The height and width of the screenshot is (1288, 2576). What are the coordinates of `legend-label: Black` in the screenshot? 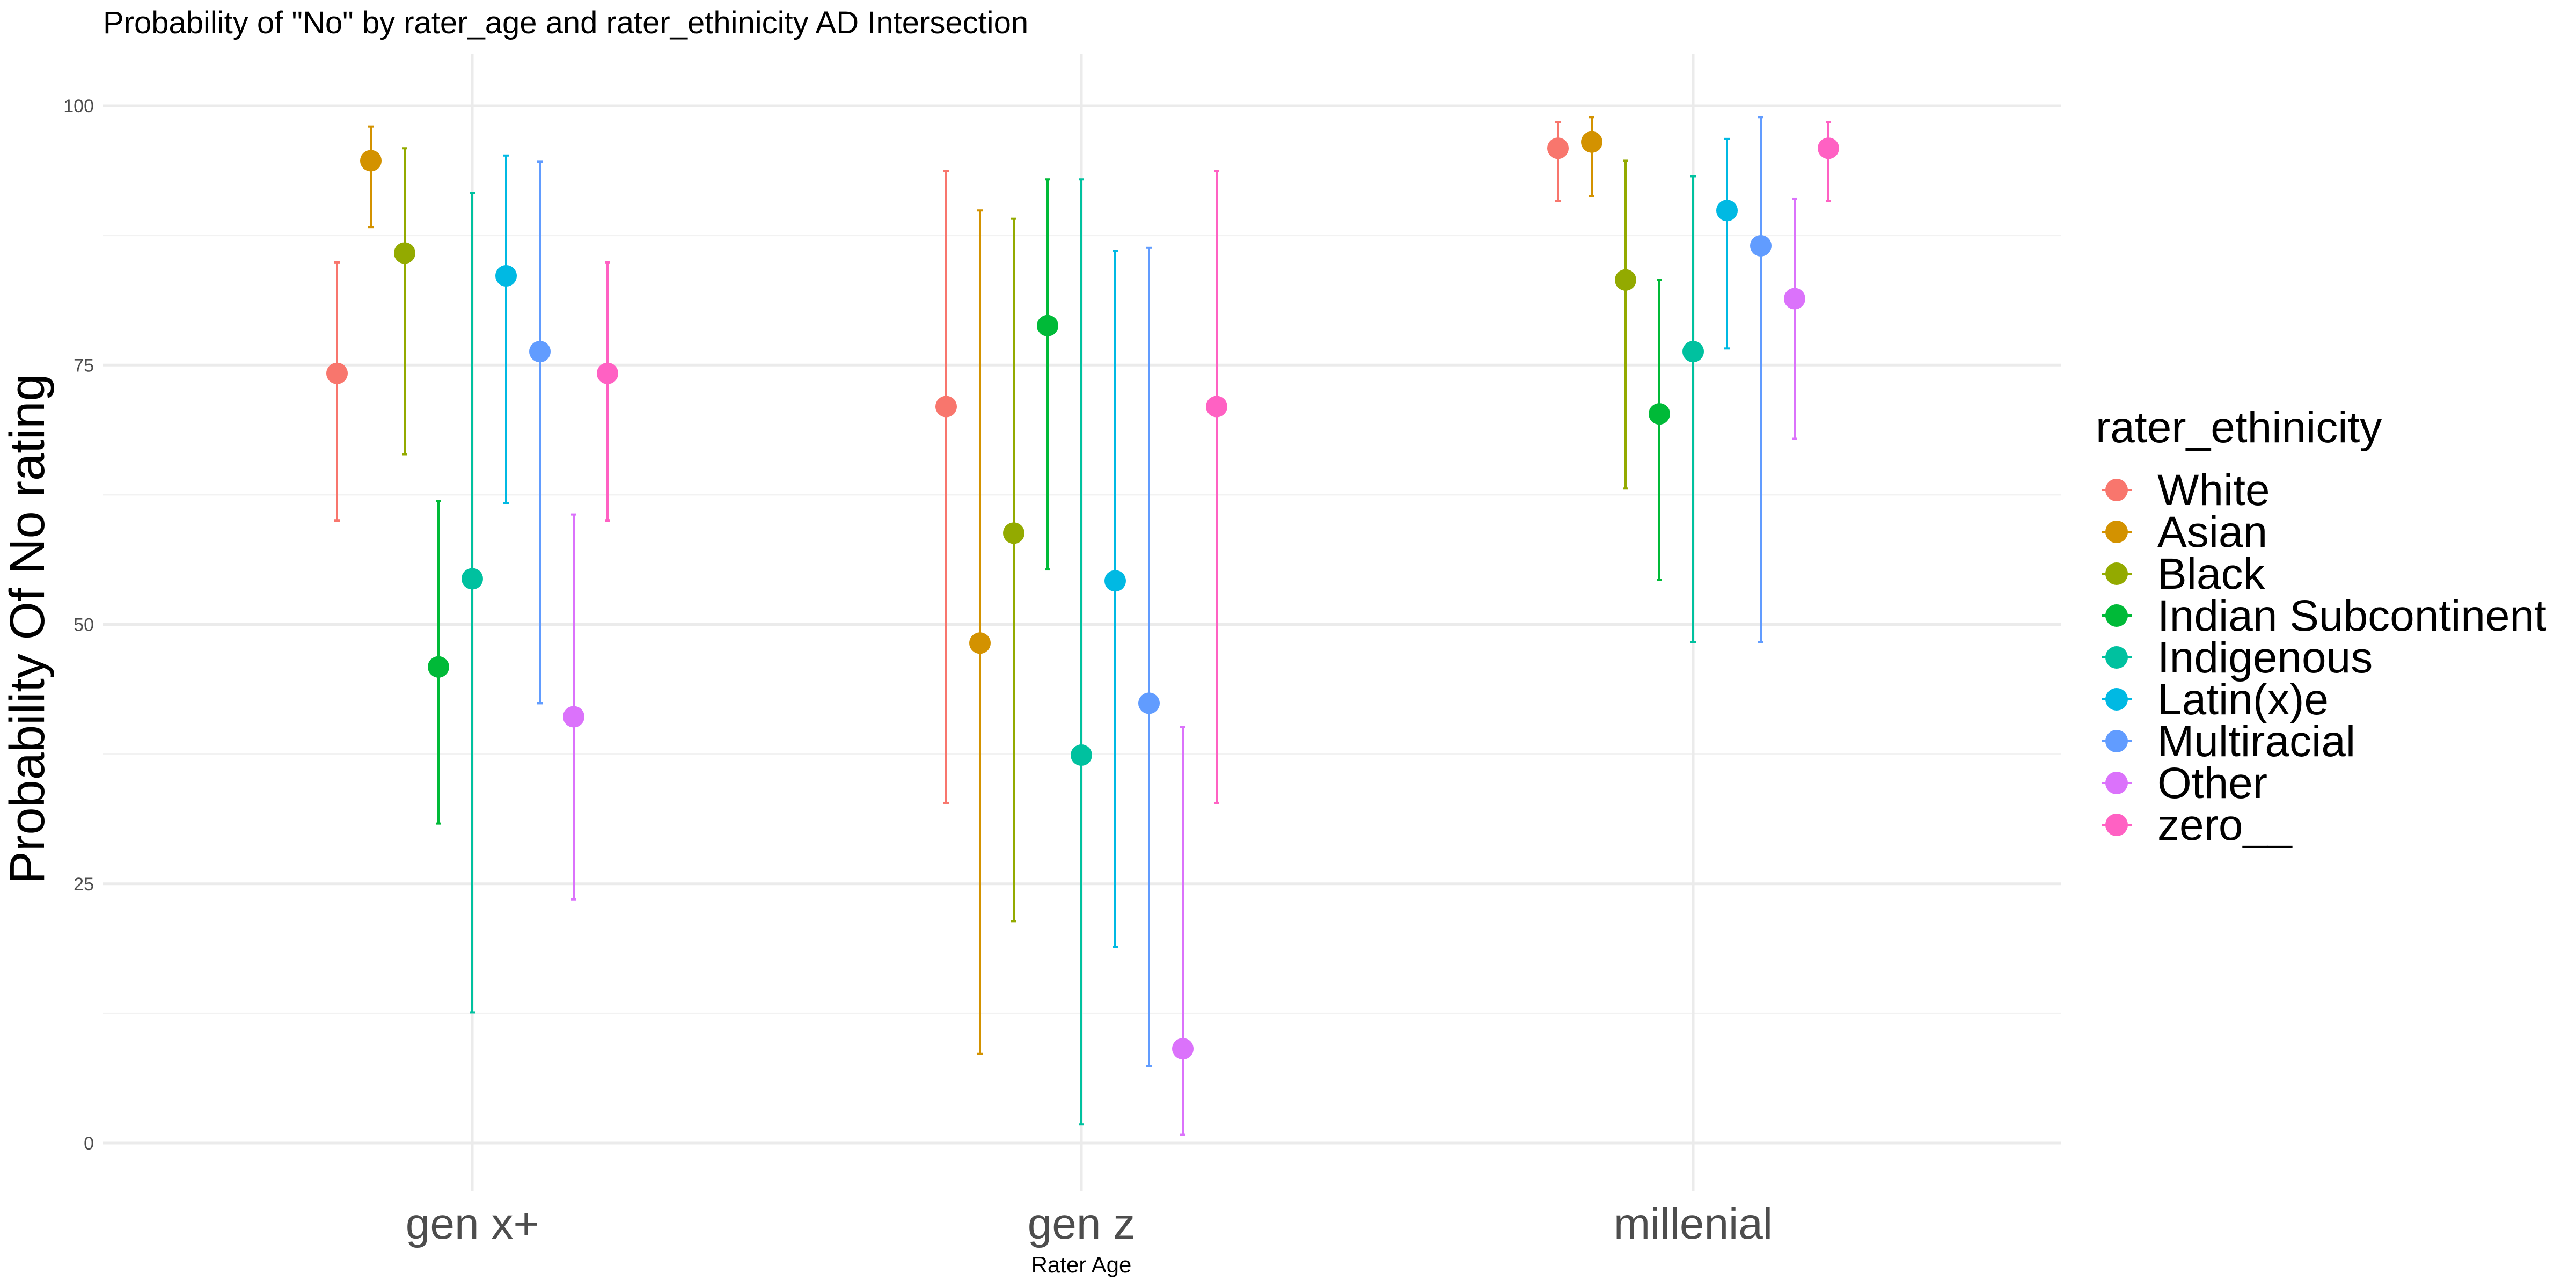 It's located at (2211, 574).